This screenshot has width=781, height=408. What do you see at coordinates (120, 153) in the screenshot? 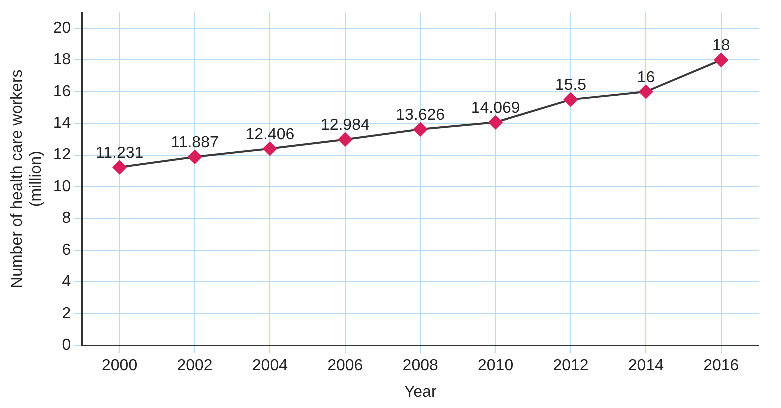
I see `data-label: 11.231` at bounding box center [120, 153].